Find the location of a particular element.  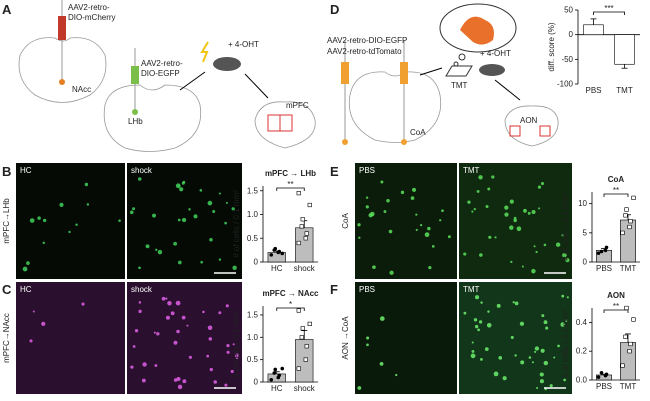

x-tick-label: HC is located at coordinates (277, 268).